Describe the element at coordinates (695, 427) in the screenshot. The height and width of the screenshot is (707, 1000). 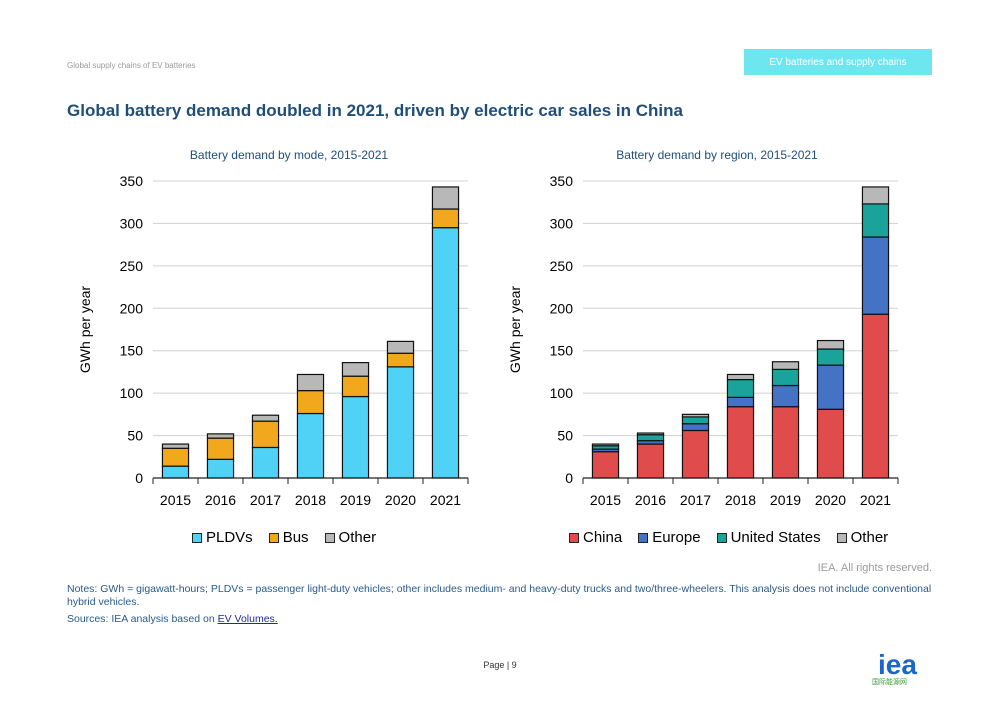
I see `bar-europe-2017` at that location.